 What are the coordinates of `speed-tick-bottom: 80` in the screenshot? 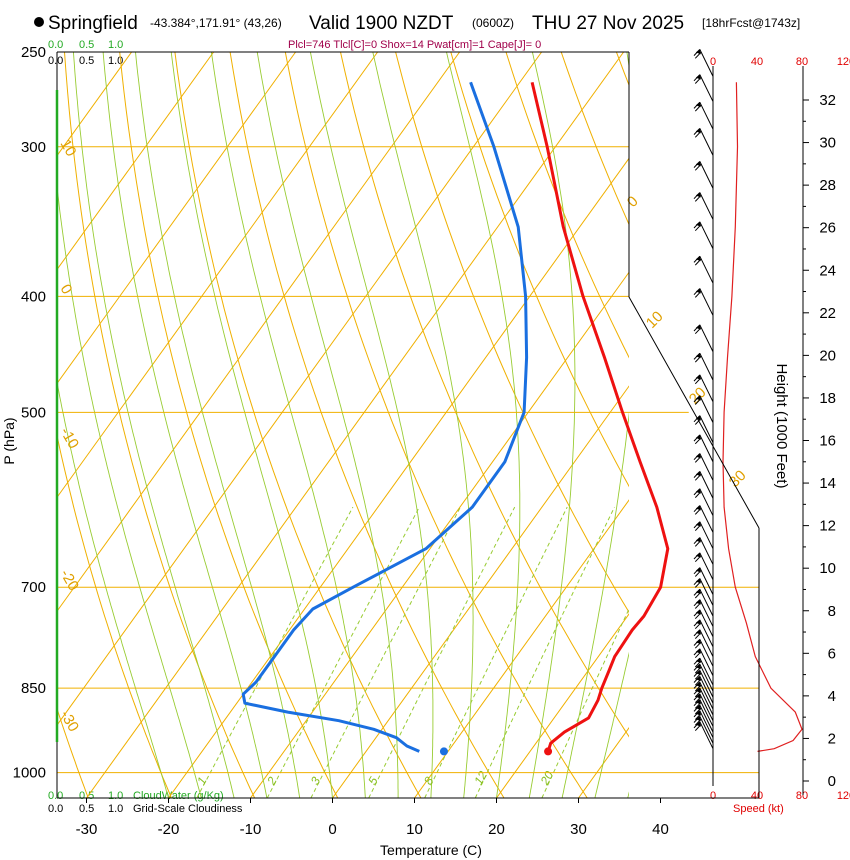 It's located at (802, 796).